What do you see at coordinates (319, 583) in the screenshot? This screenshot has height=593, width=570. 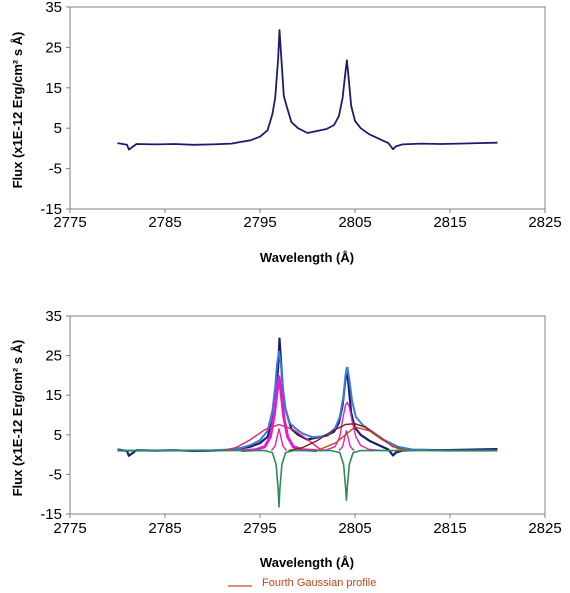 I see `legend-label: Fourth Gaussian profile` at bounding box center [319, 583].